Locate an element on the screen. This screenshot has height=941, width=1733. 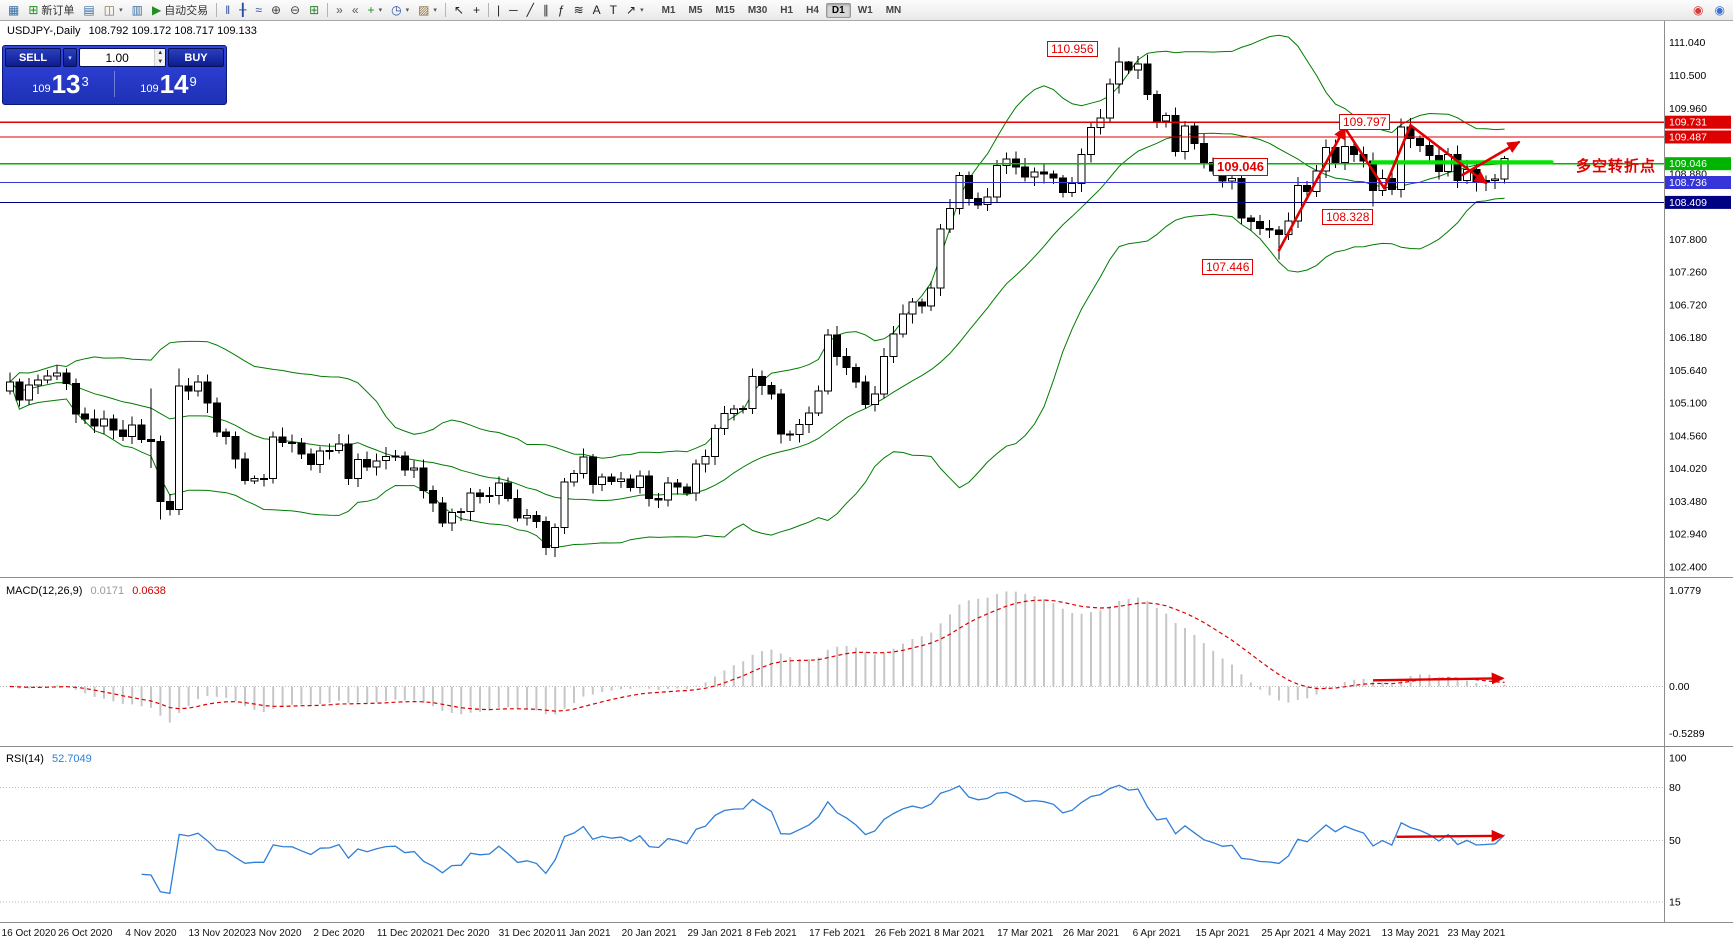
periods-button: ◷ ▾ is located at coordinates (400, 10).